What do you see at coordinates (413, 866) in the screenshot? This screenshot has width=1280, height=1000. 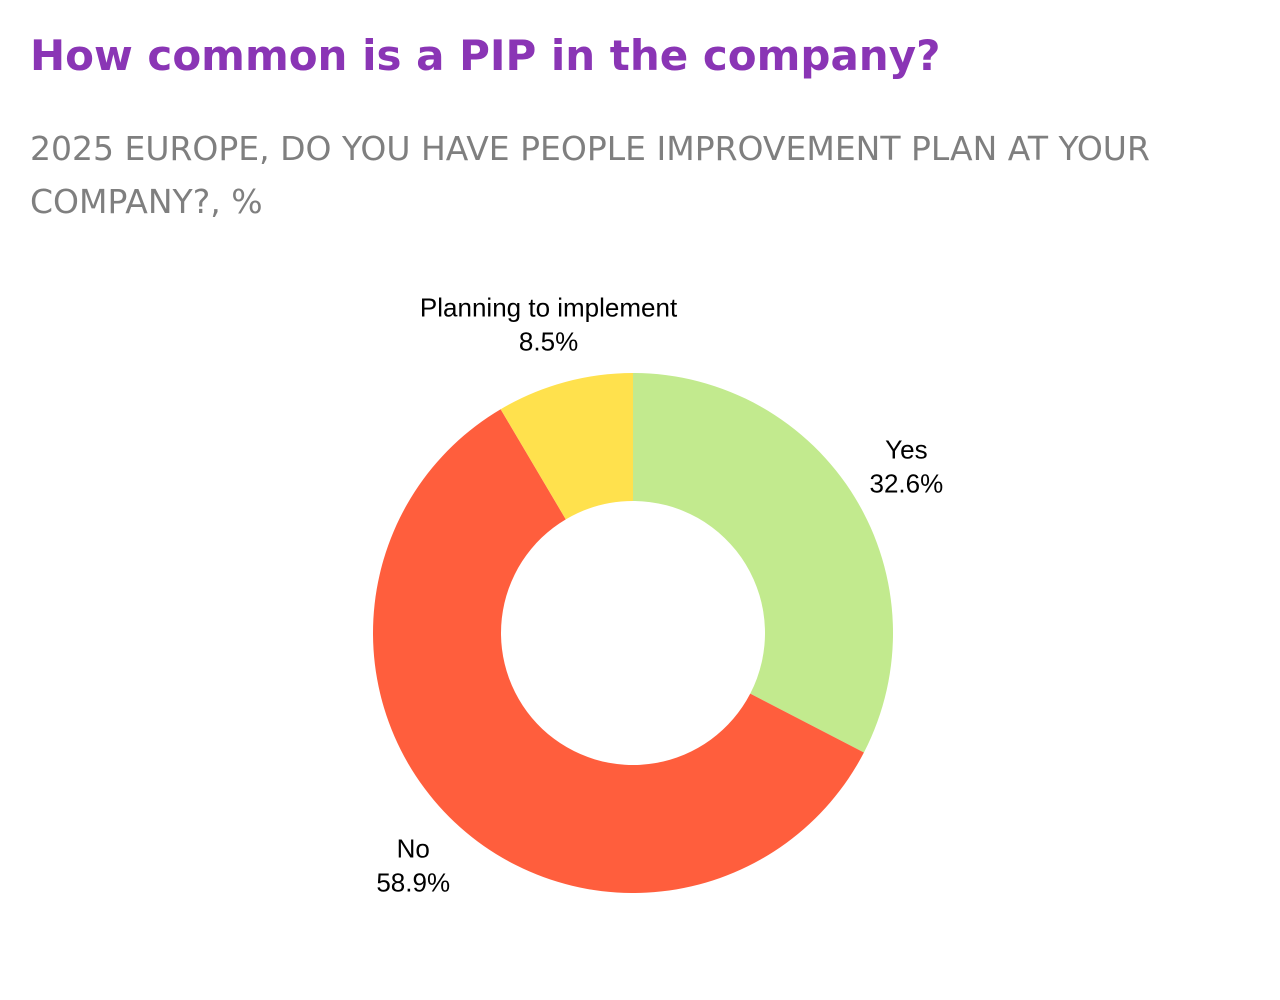 I see `slice-label-no: No 58.9%` at bounding box center [413, 866].